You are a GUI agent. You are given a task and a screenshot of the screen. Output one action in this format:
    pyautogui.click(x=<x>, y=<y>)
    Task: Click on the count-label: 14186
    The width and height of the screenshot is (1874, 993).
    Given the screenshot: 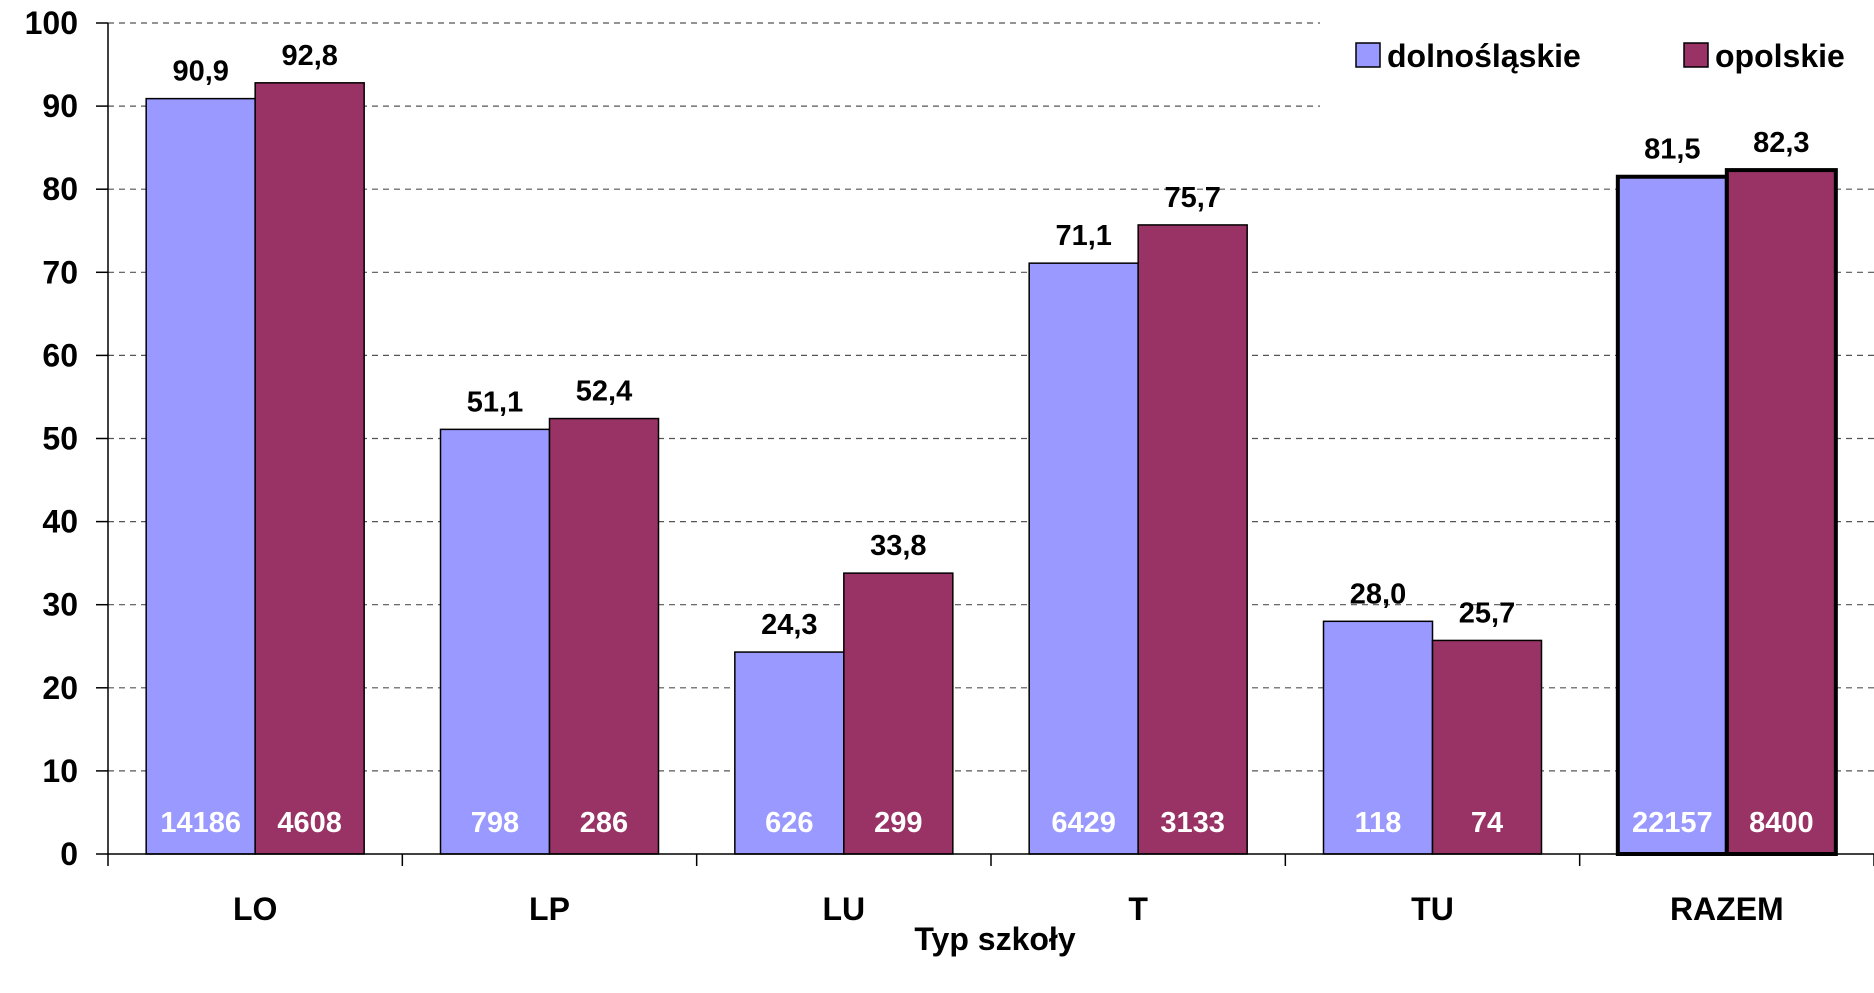 What is the action you would take?
    pyautogui.click(x=200, y=823)
    